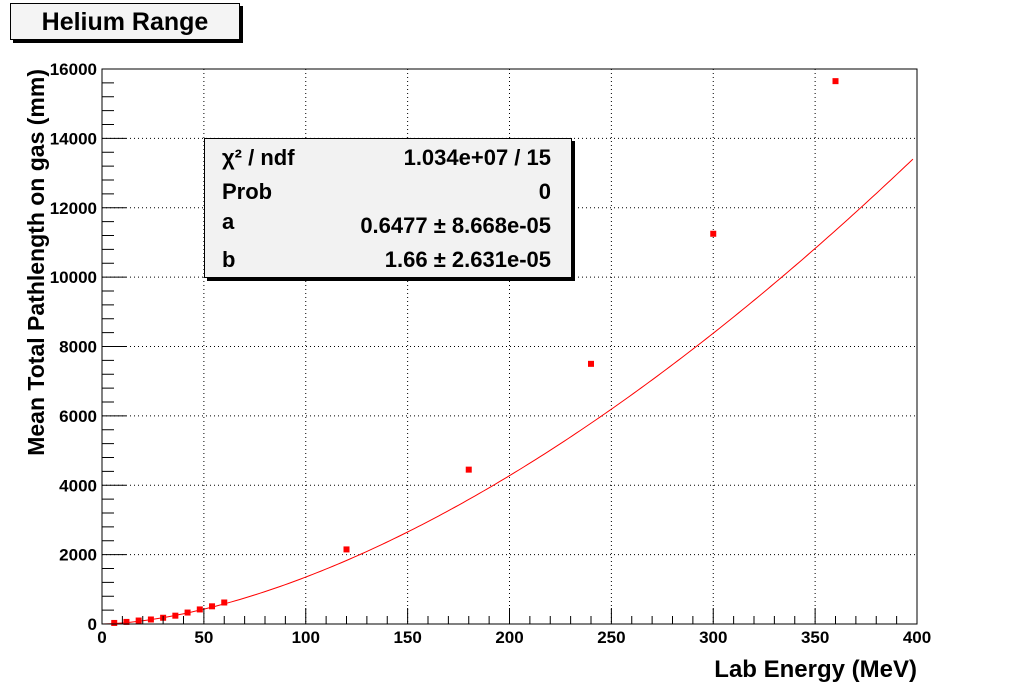 Image resolution: width=1020 pixels, height=694 pixels. Describe the element at coordinates (467, 259) in the screenshot. I see `stats-b-value: 1.66 ± 2.631e-05` at that location.